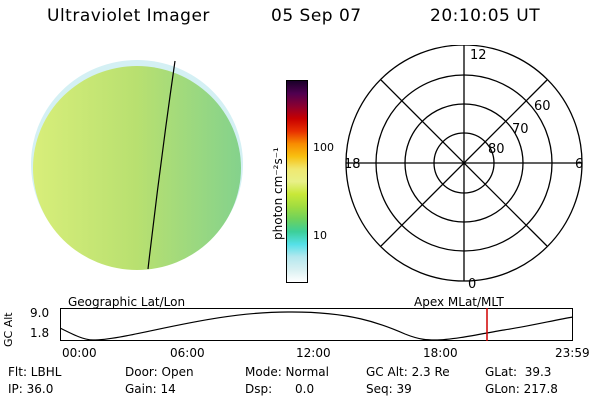 This screenshot has height=400, width=600. I want to click on status-mode: Mode: Normal, so click(287, 372).